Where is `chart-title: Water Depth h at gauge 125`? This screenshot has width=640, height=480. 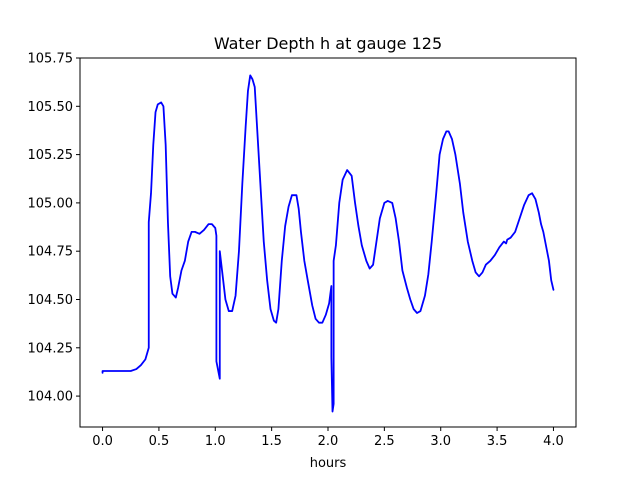 chart-title: Water Depth h at gauge 125 is located at coordinates (328, 43).